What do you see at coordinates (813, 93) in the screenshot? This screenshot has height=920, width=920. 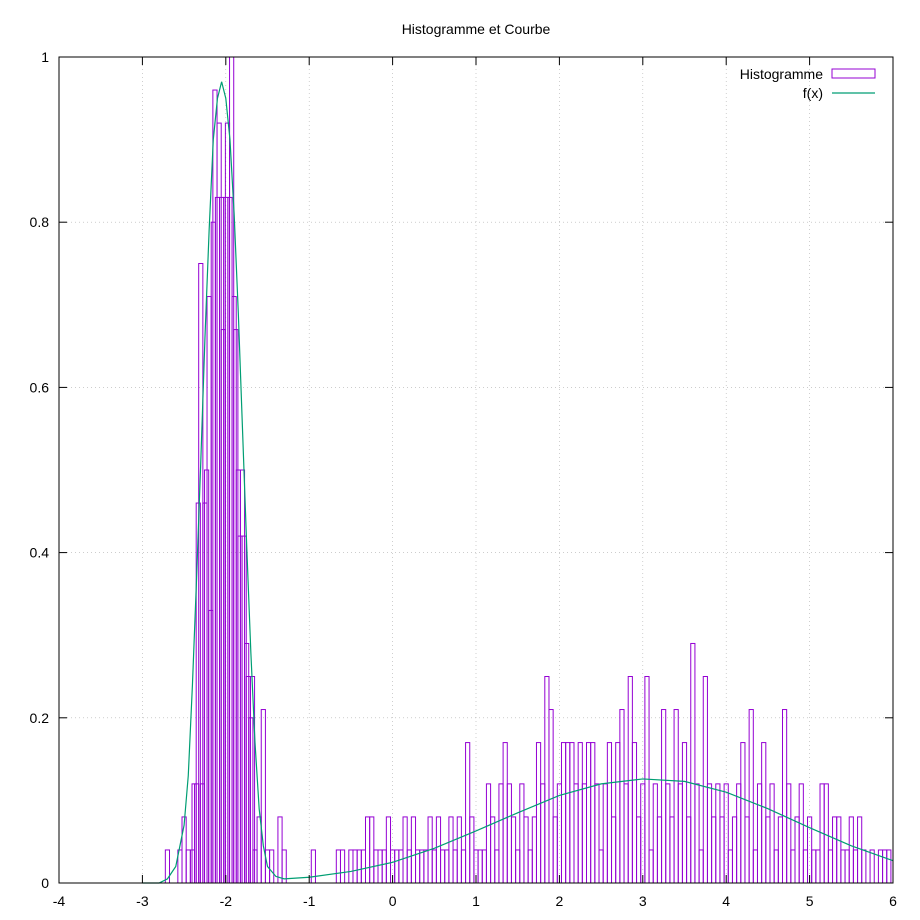 I see `legend-label-fx: f(x)` at bounding box center [813, 93].